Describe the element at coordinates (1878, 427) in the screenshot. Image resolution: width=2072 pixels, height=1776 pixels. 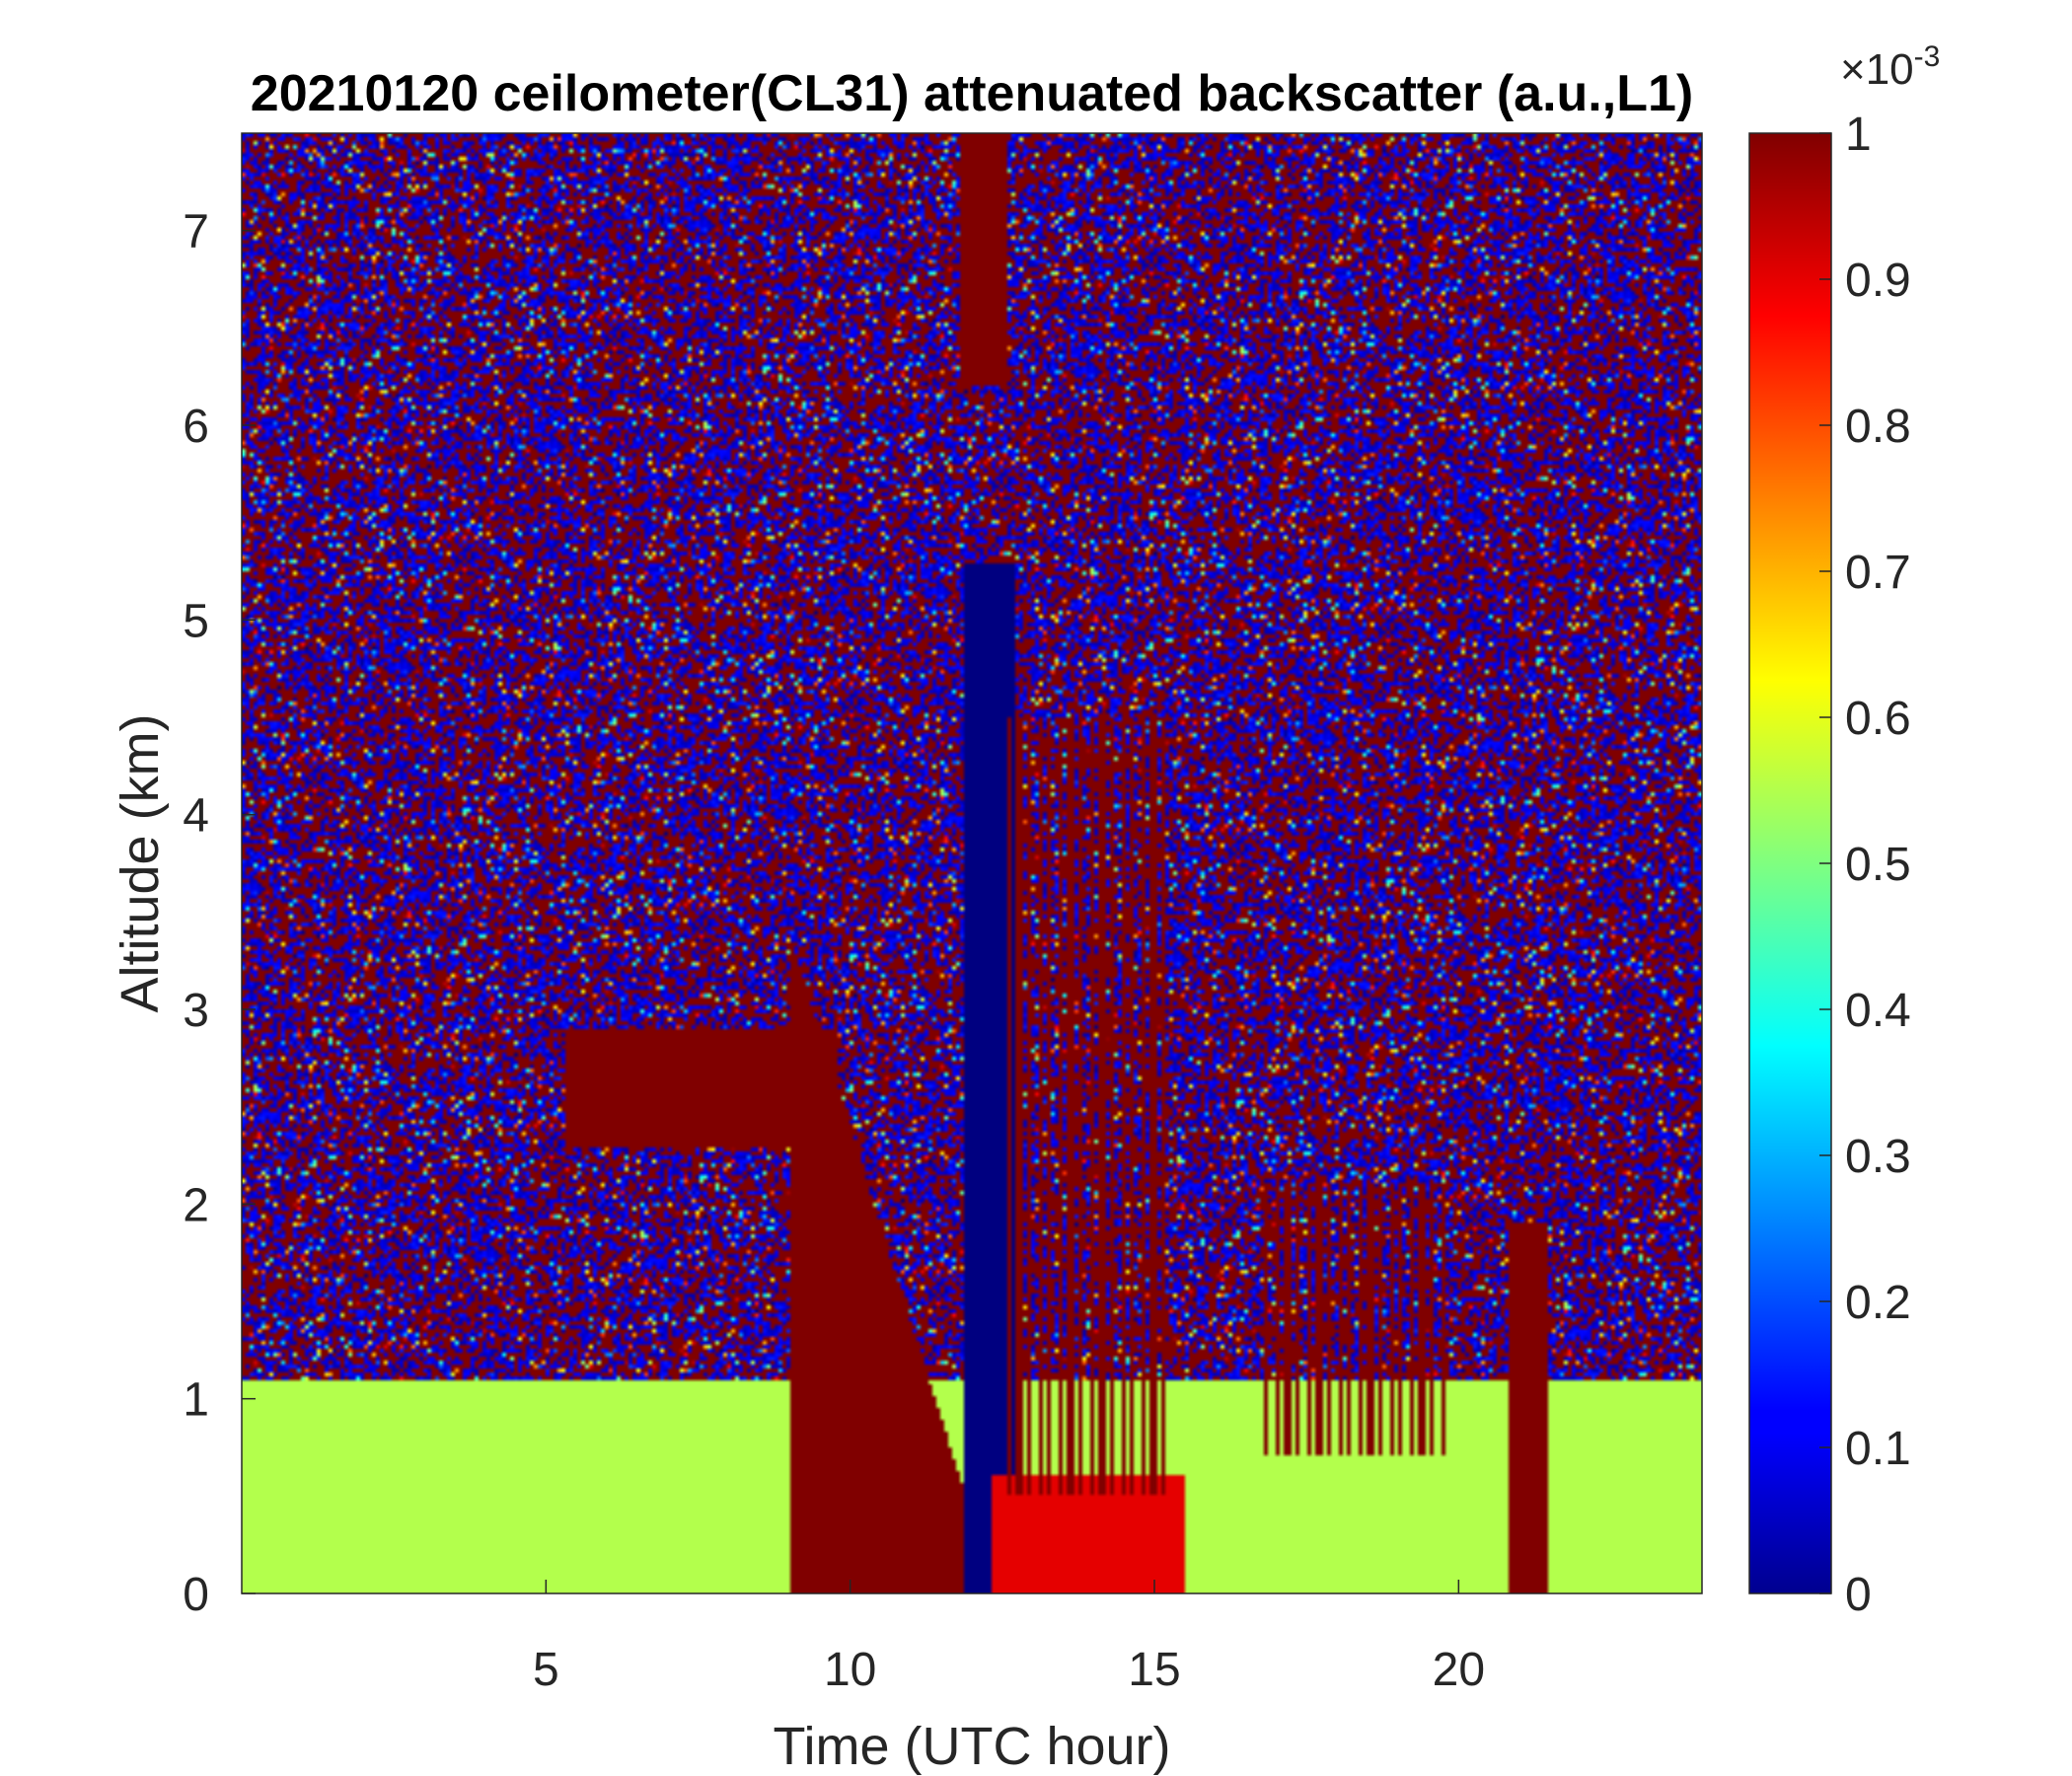
I see `colorbar-tick-label: 0.8` at that location.